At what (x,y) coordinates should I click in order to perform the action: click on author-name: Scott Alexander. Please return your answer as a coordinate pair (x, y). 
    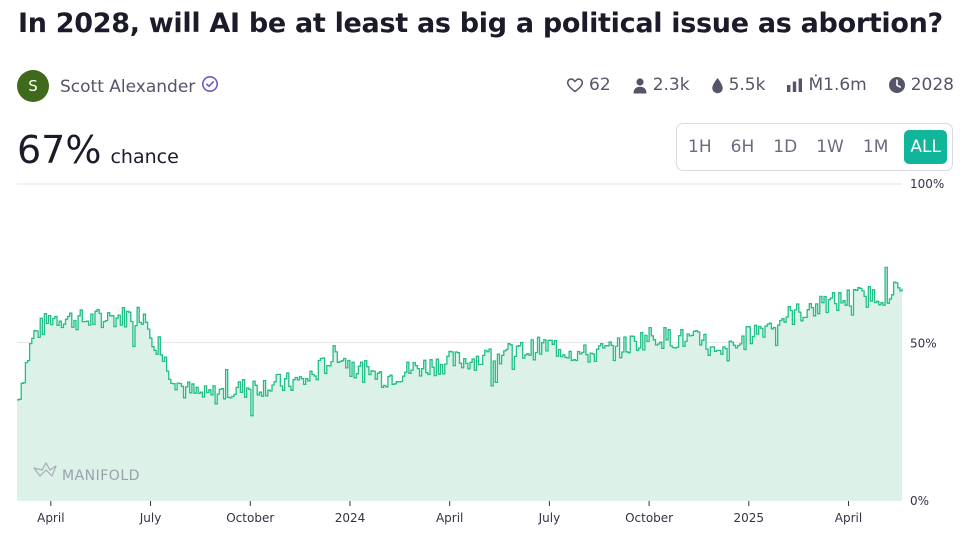
    Looking at the image, I should click on (128, 86).